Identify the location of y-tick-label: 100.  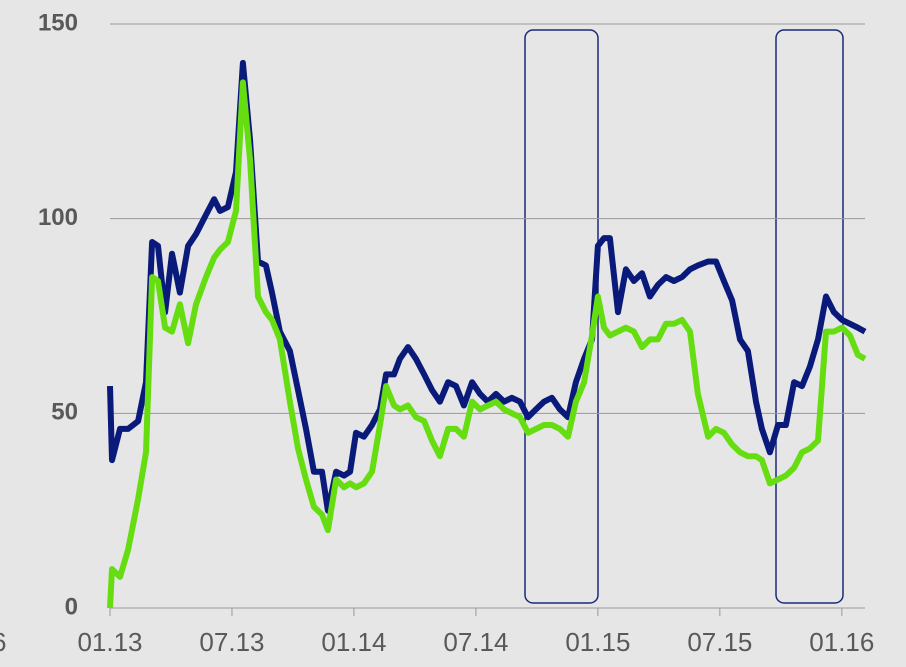
(58, 217).